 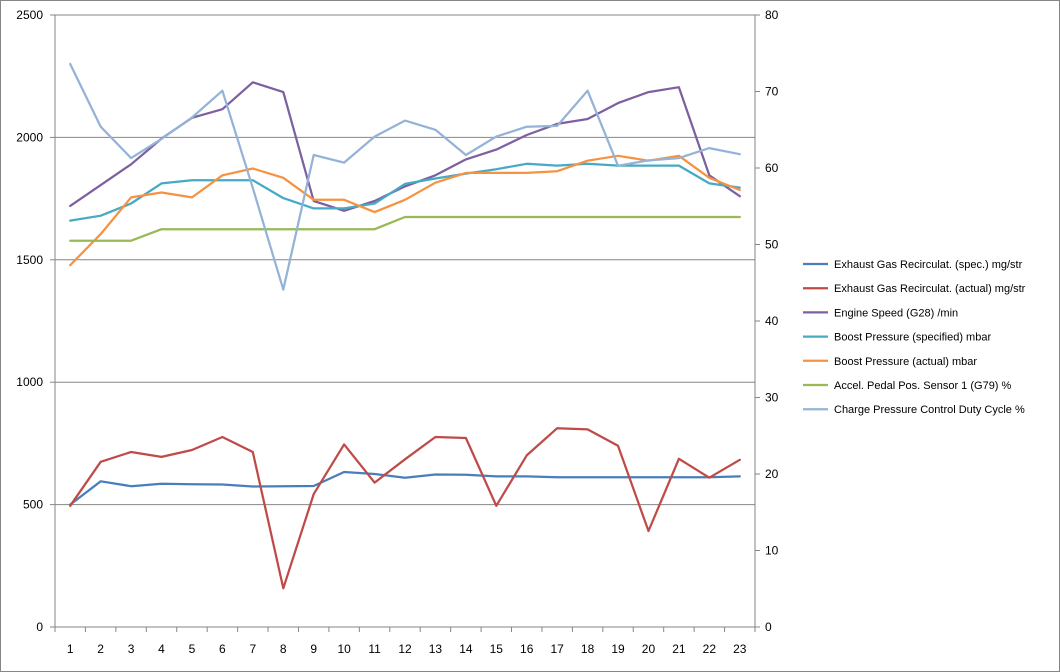 I want to click on legend-label: Boost Pressure (specified) mbar, so click(x=912, y=338).